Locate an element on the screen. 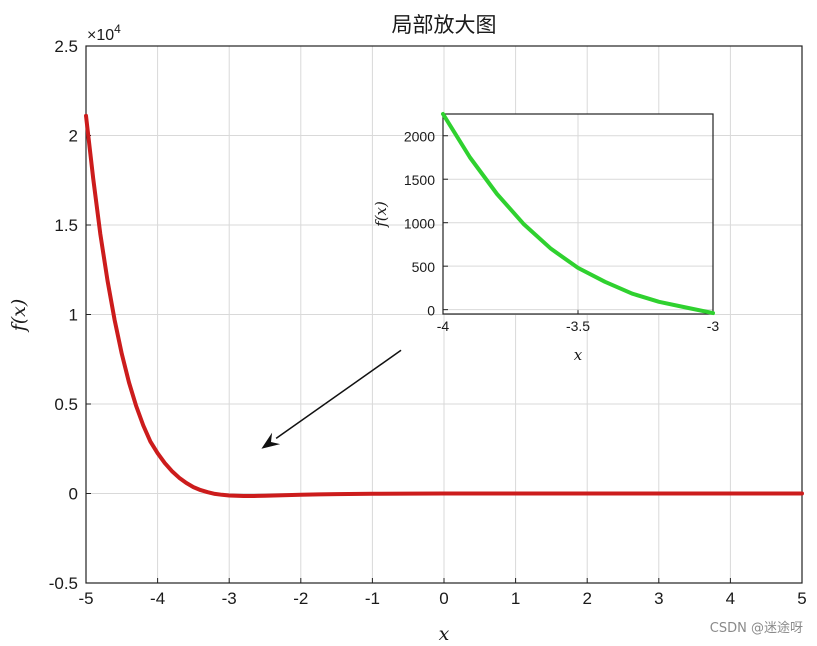 The height and width of the screenshot is (646, 817). main-y-tick-label: 1.5 is located at coordinates (66, 225).